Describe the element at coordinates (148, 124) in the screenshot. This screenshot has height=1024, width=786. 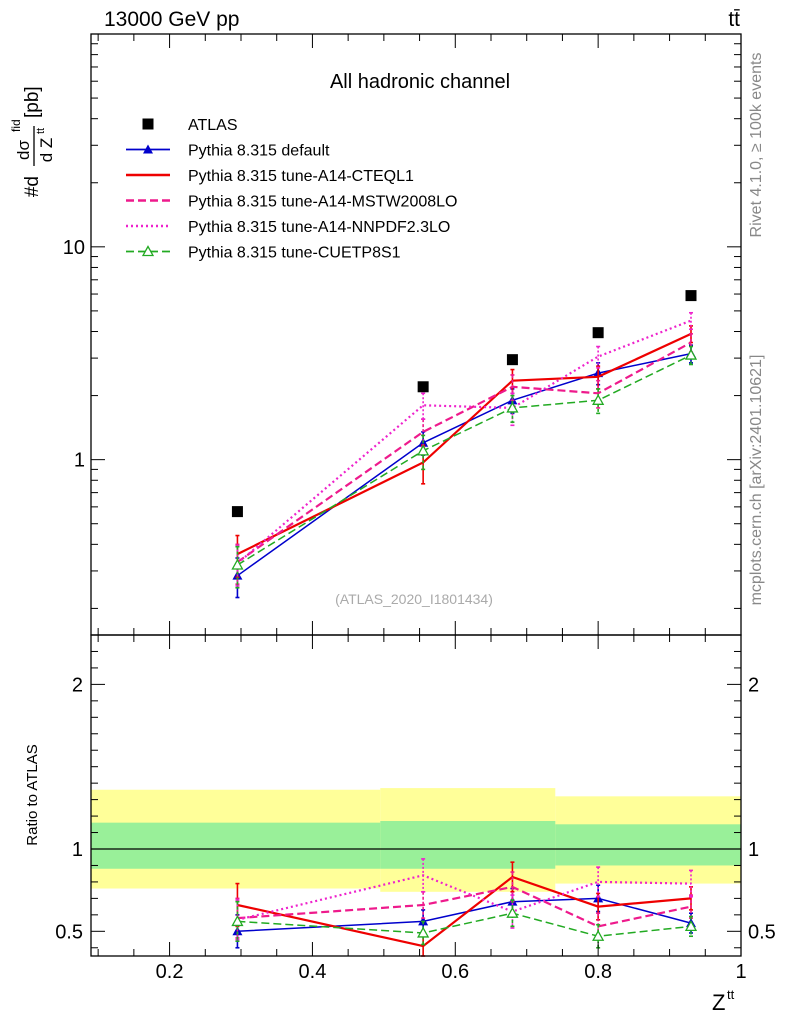
I see `legend-marker-atlas` at that location.